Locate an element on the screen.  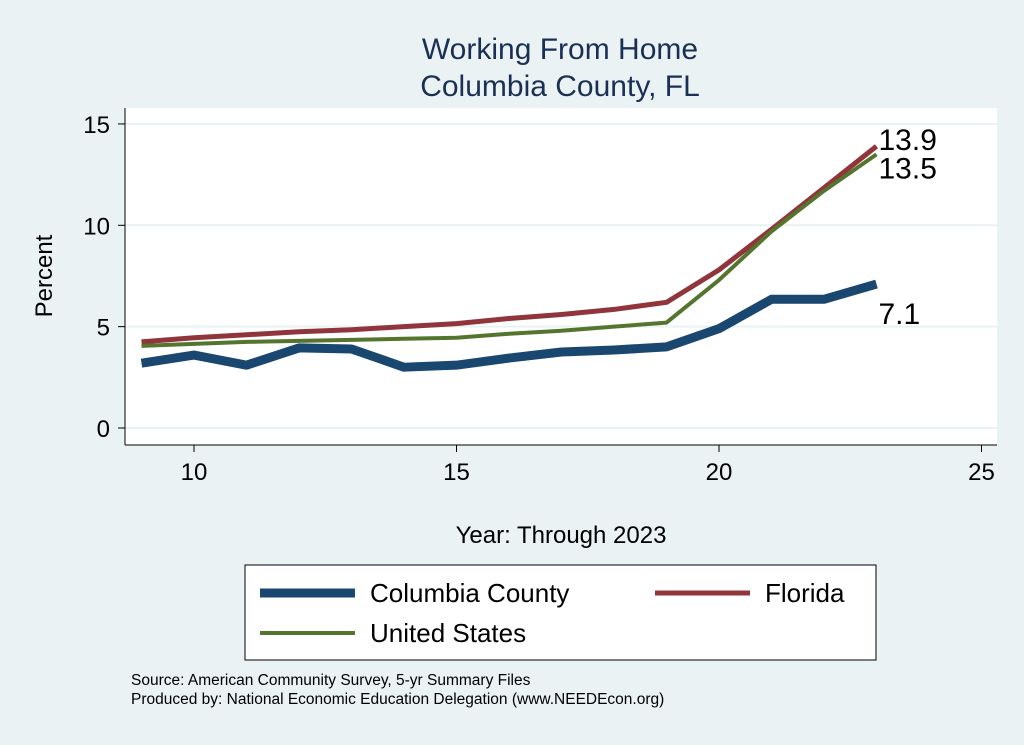
end-label: 13.5 is located at coordinates (908, 168).